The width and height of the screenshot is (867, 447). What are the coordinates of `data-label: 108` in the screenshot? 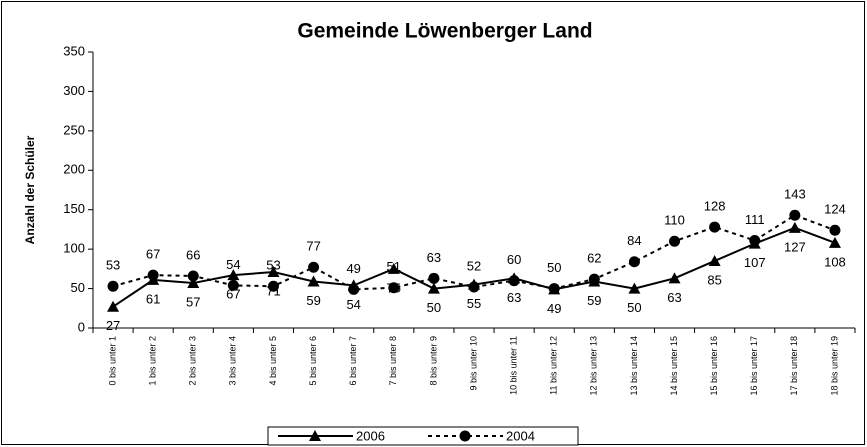 It's located at (835, 261).